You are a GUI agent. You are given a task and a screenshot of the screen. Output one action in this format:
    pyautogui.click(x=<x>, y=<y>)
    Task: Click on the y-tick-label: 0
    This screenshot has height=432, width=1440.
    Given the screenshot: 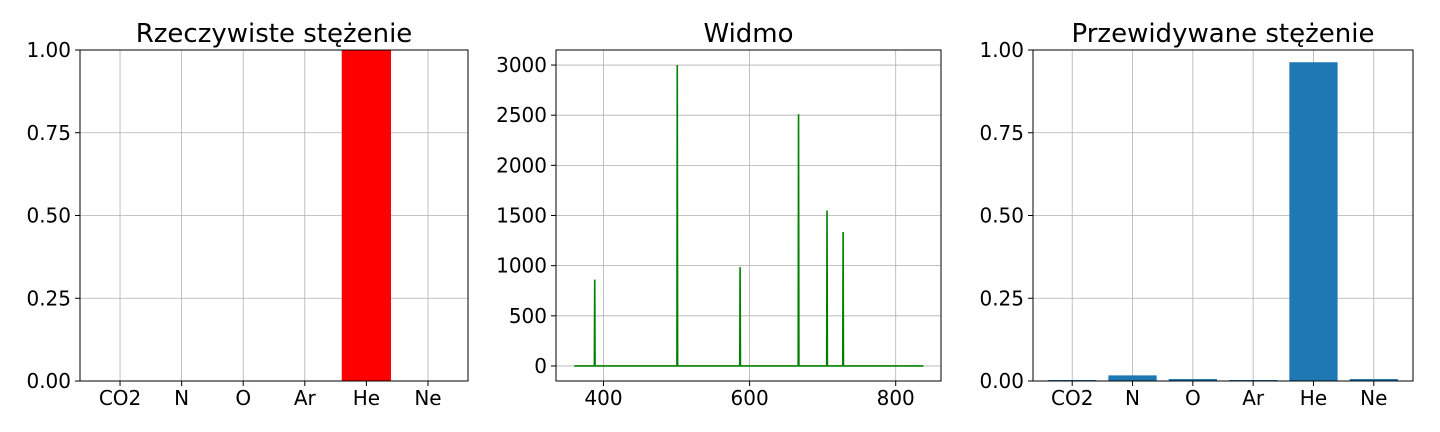 What is the action you would take?
    pyautogui.click(x=540, y=366)
    